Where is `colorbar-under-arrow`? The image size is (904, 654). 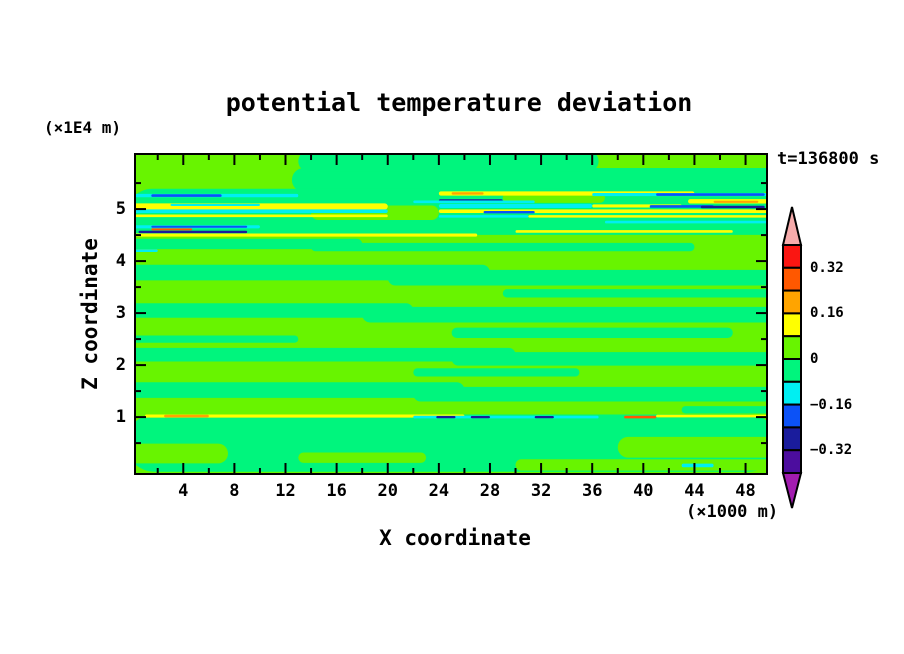
colorbar-under-arrow is located at coordinates (792, 490).